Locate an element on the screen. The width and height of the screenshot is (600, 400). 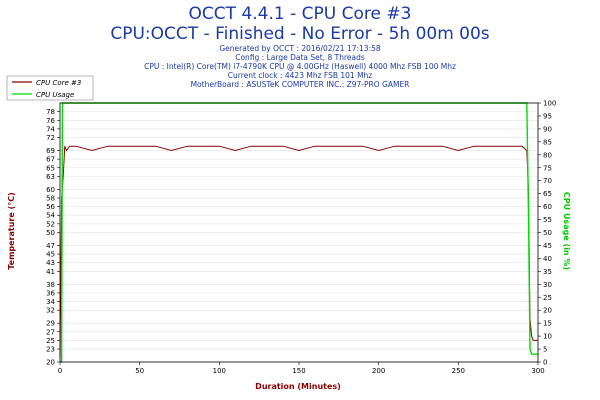
y-tick-label: 67 is located at coordinates (50, 160).